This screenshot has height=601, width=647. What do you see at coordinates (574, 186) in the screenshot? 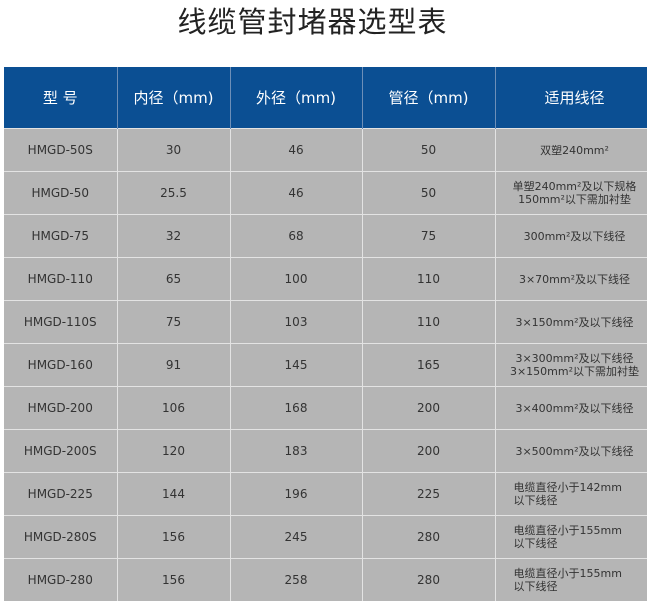
I see `cable-spec-line: 单塑240mm²及以下规格` at bounding box center [574, 186].